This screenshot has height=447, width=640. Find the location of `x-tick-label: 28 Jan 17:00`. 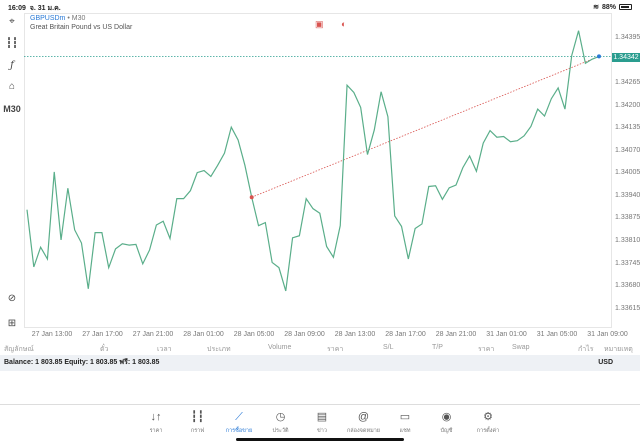

x-tick-label: 28 Jan 17:00 is located at coordinates (405, 334).